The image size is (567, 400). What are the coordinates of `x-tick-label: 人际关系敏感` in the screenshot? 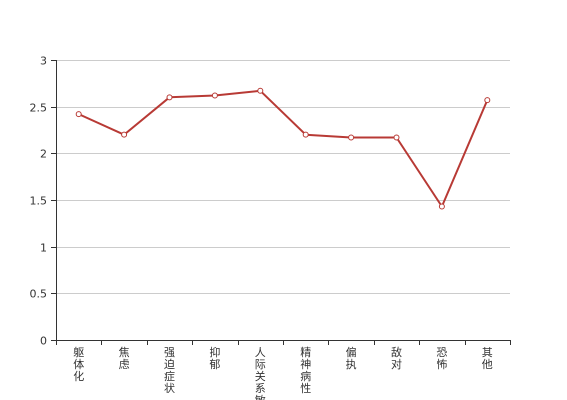 It's located at (260, 373).